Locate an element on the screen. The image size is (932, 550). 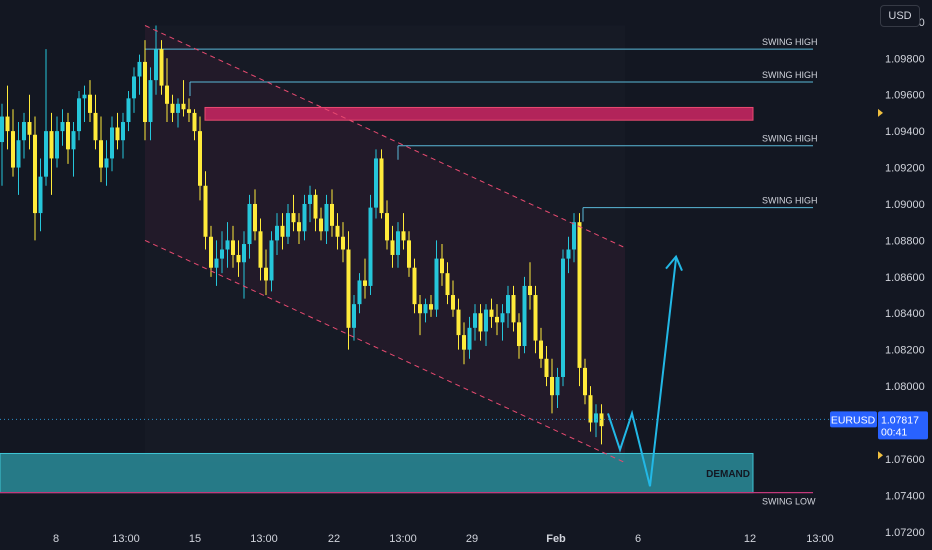
swing-low-label: SWING LOW is located at coordinates (789, 502).